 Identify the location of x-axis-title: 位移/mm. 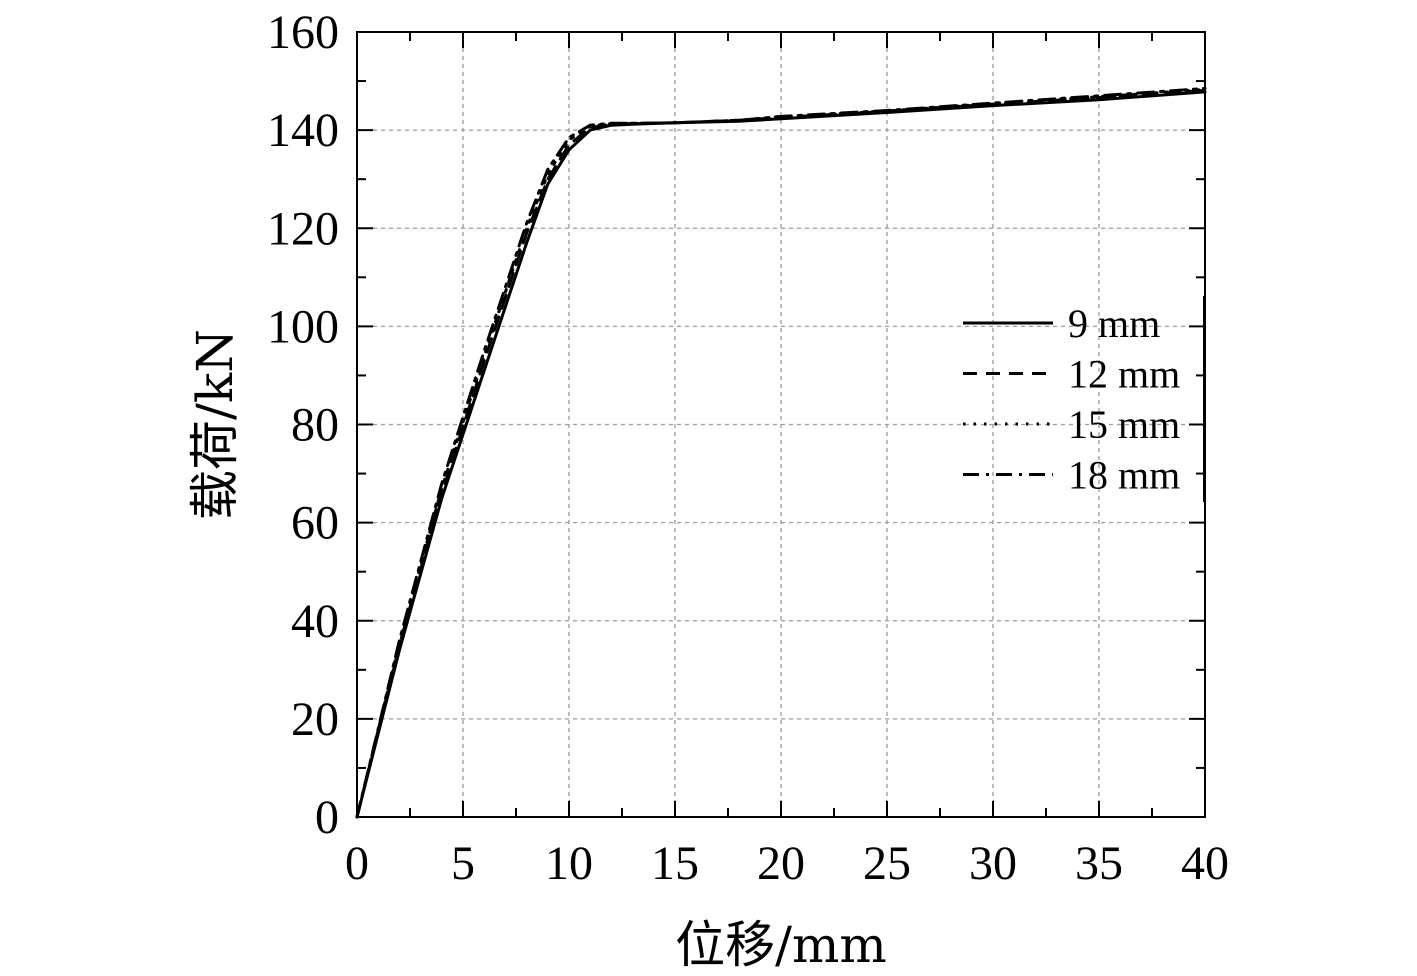
(781, 945).